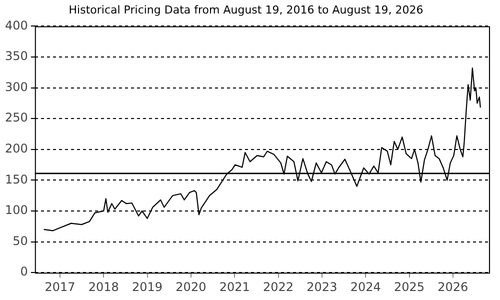 Image resolution: width=500 pixels, height=300 pixels. I want to click on x-tick-label: 2018, so click(103, 287).